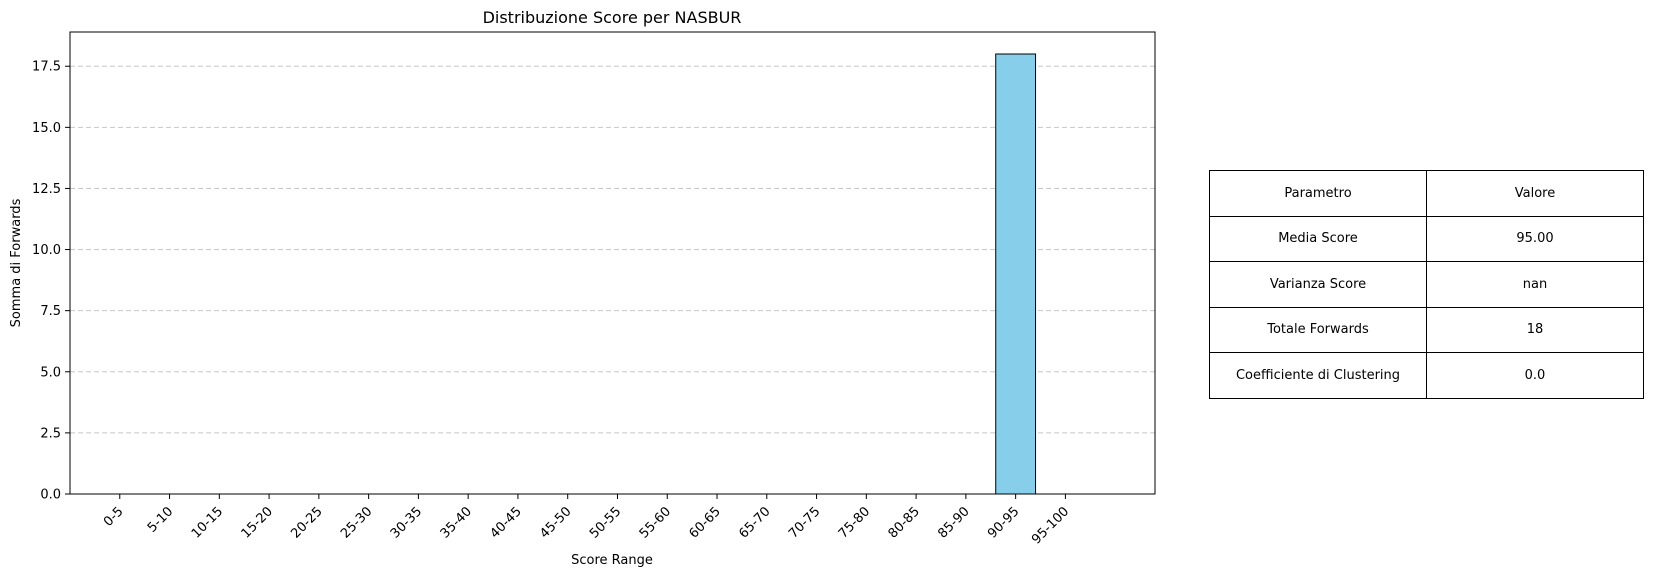  What do you see at coordinates (50, 311) in the screenshot?
I see `y-tick-label: 7.5` at bounding box center [50, 311].